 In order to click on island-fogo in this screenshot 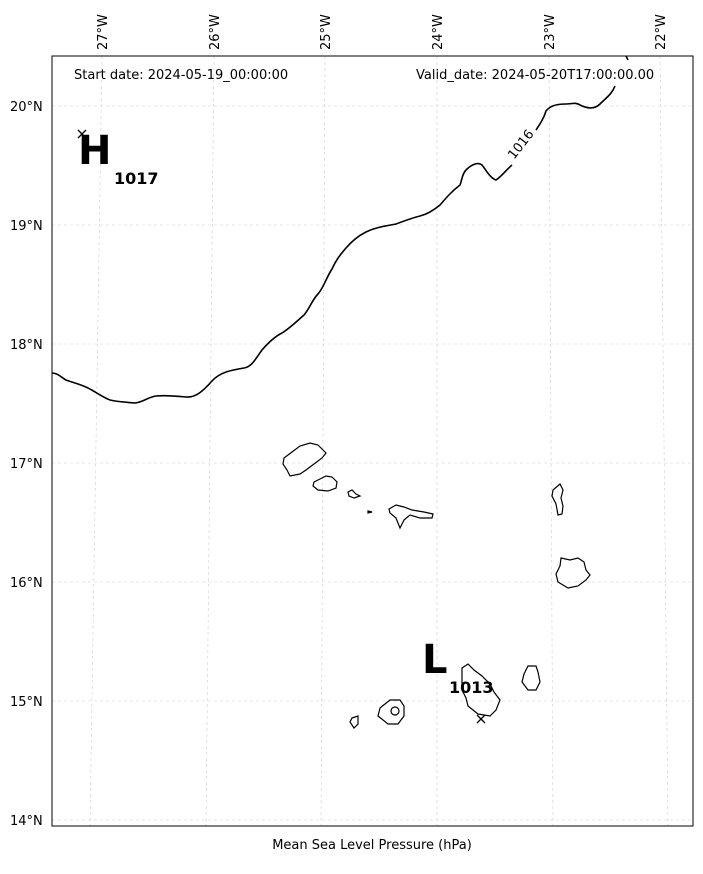, I will do `click(391, 712)`.